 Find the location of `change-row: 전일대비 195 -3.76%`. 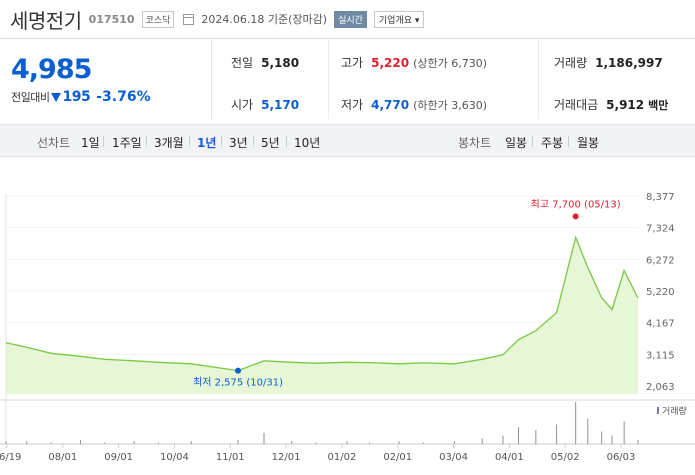

change-row: 전일대비 195 -3.76% is located at coordinates (111, 97).